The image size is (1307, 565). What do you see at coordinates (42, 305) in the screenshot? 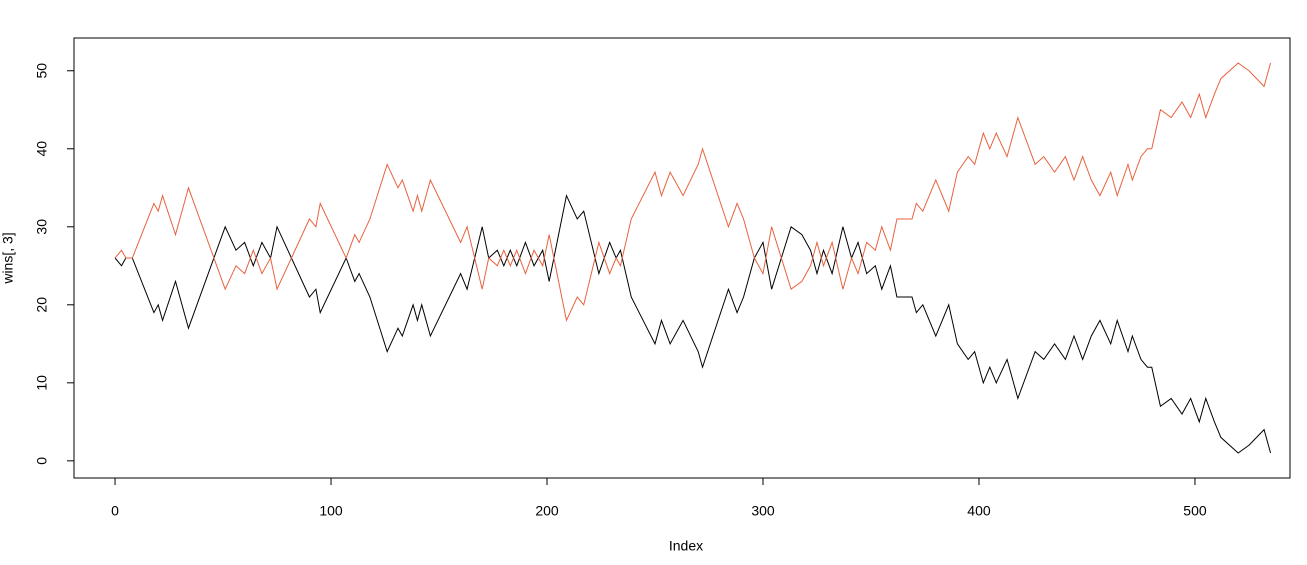
I see `y-tick-label: 20` at bounding box center [42, 305].